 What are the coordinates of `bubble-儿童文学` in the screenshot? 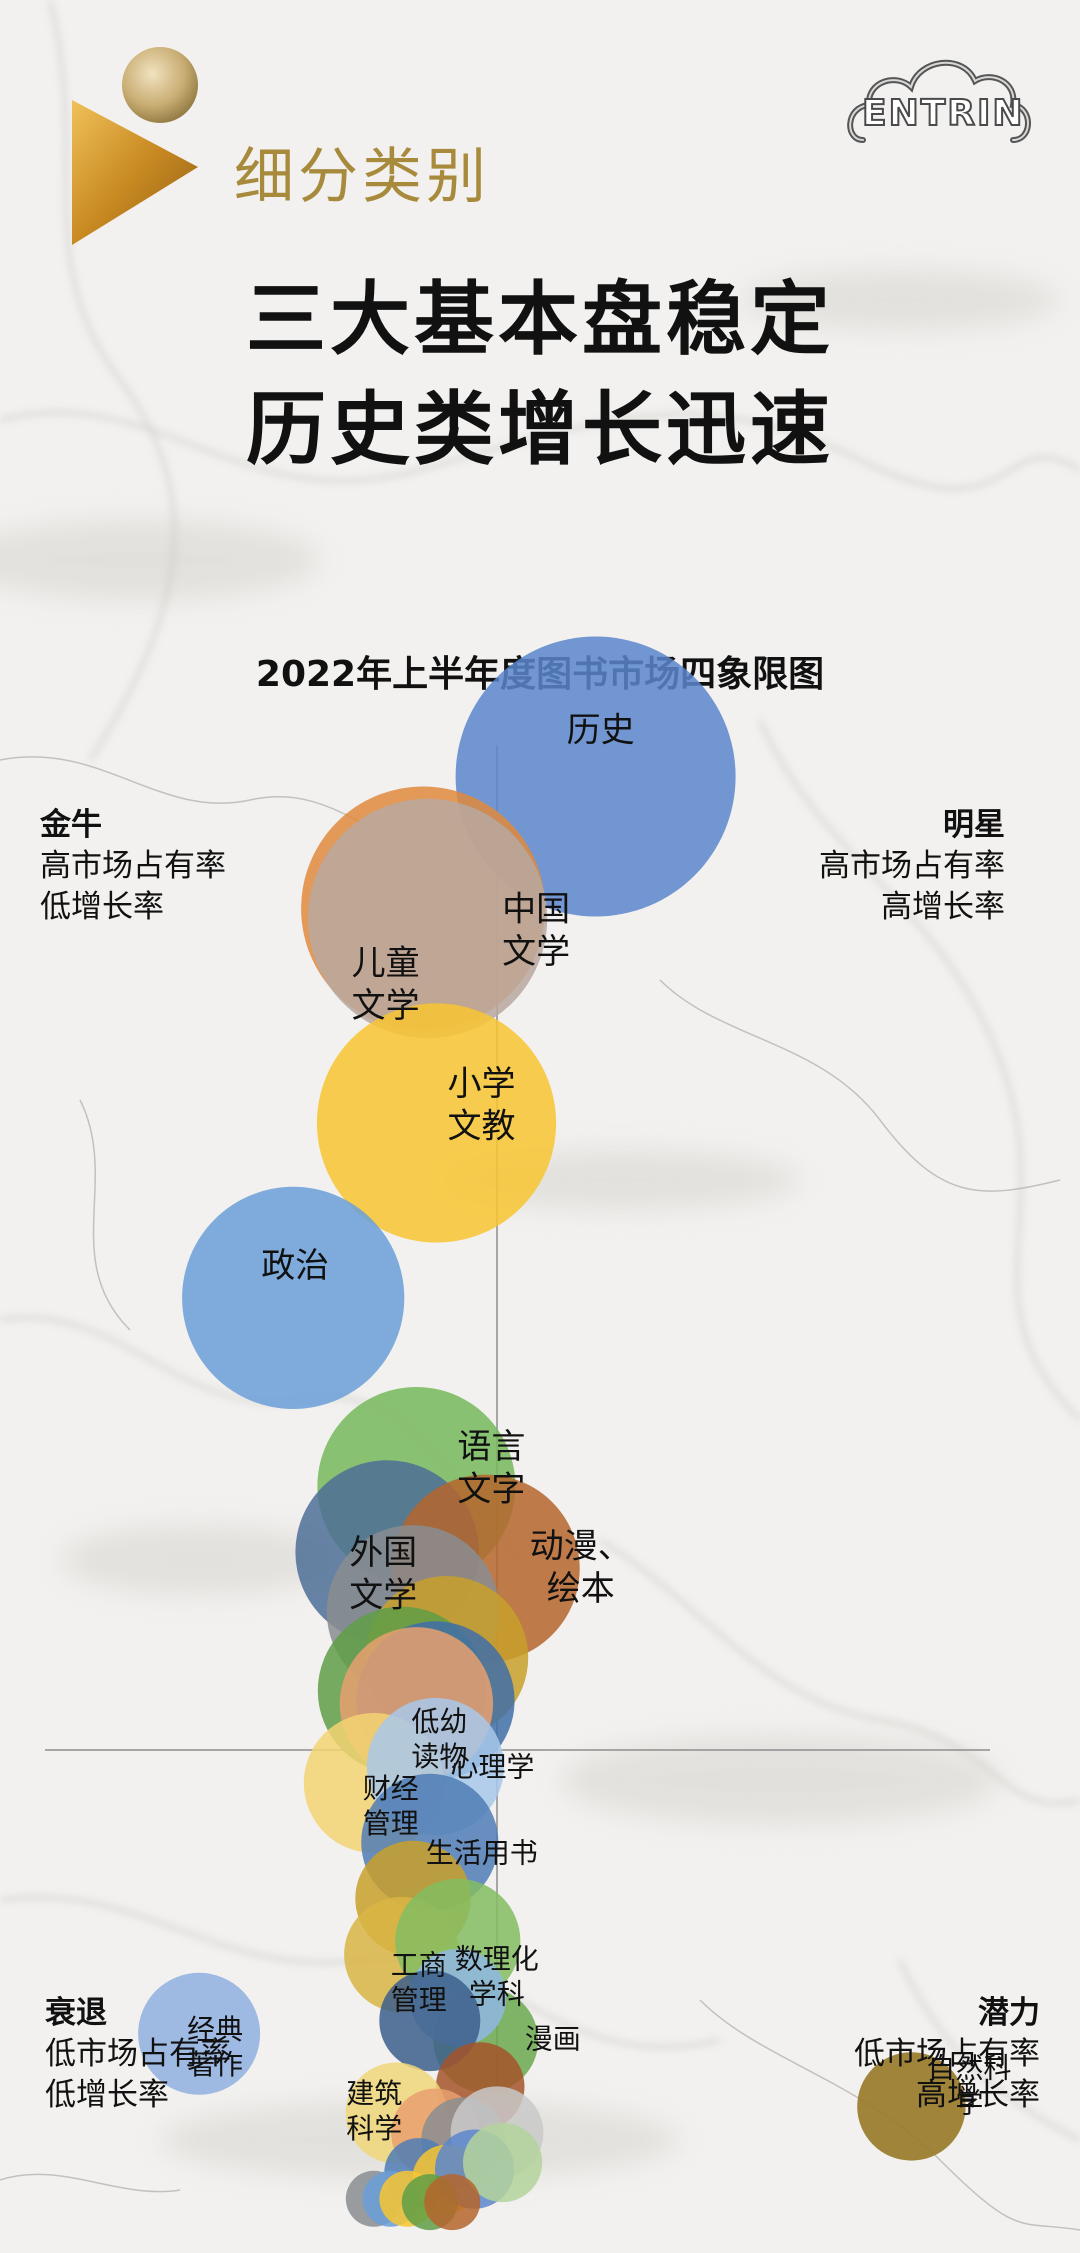 It's located at (428, 918).